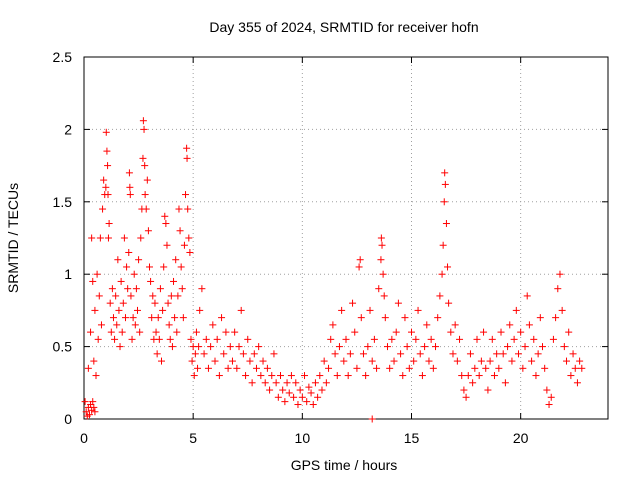 Image resolution: width=640 pixels, height=480 pixels. What do you see at coordinates (412, 438) in the screenshot?
I see `x-tick-label: 15` at bounding box center [412, 438].